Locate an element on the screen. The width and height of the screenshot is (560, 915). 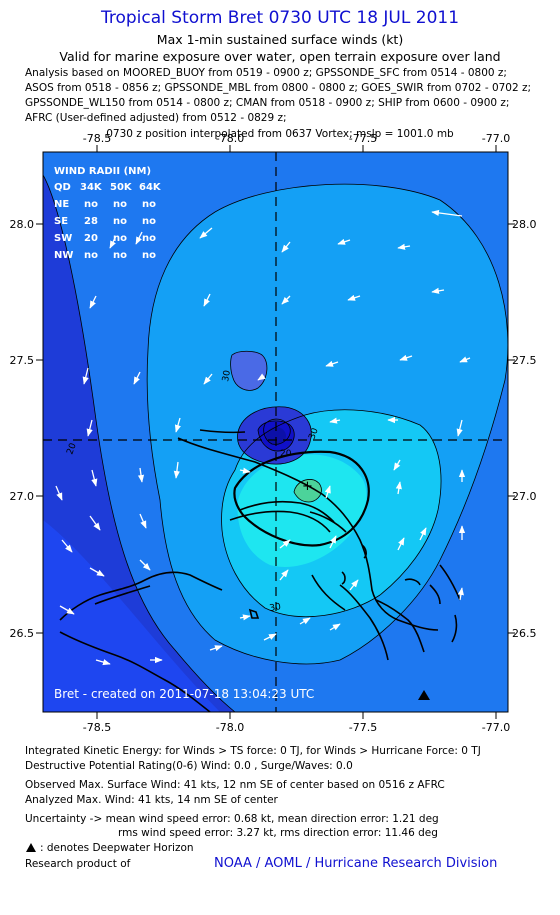
wind-radii-cell: SW is located at coordinates (63, 238).